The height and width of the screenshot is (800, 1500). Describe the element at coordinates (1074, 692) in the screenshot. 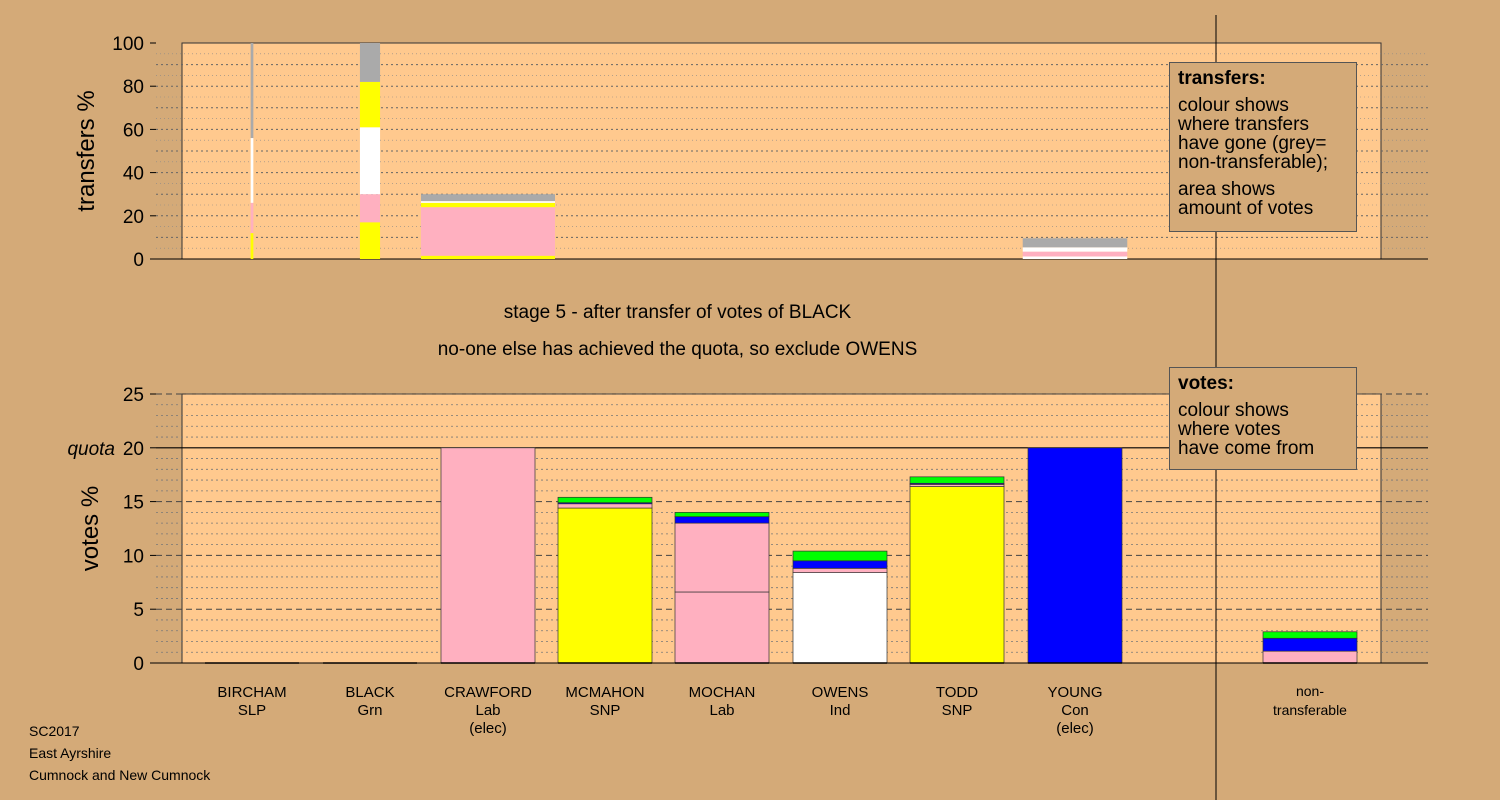

I see `candidate-name-label: YOUNG` at that location.